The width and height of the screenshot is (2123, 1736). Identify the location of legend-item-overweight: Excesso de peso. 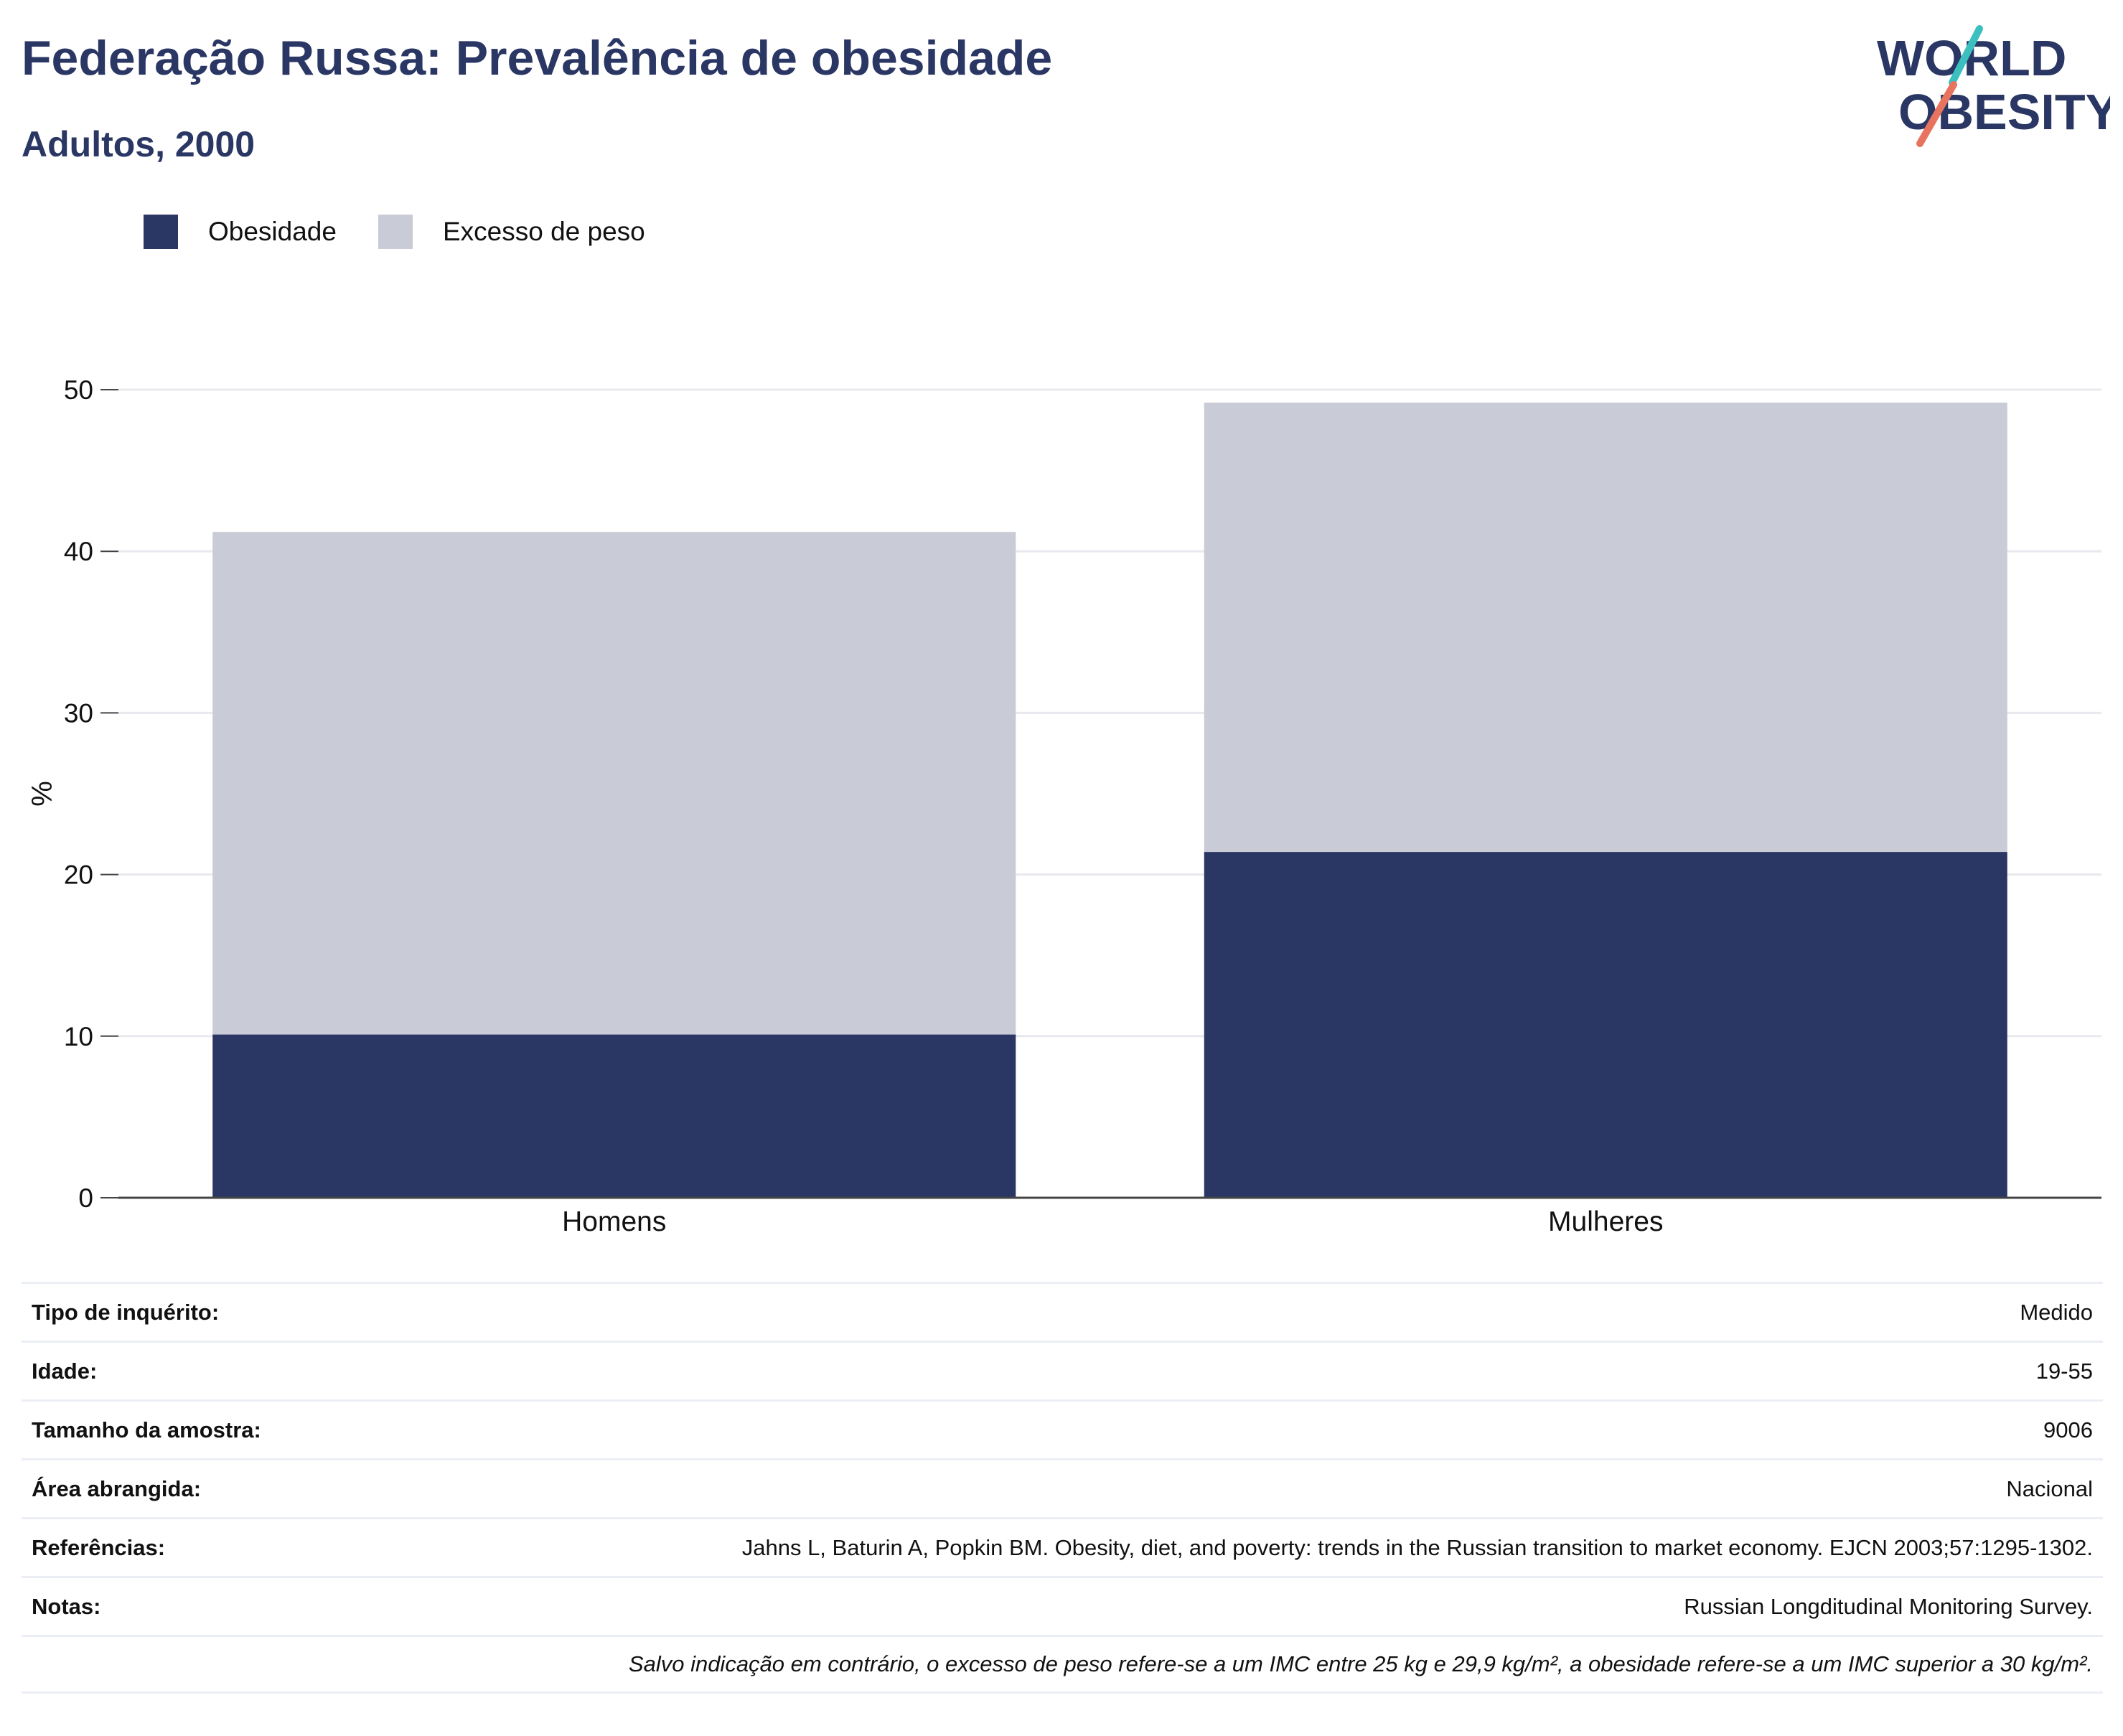
(511, 232).